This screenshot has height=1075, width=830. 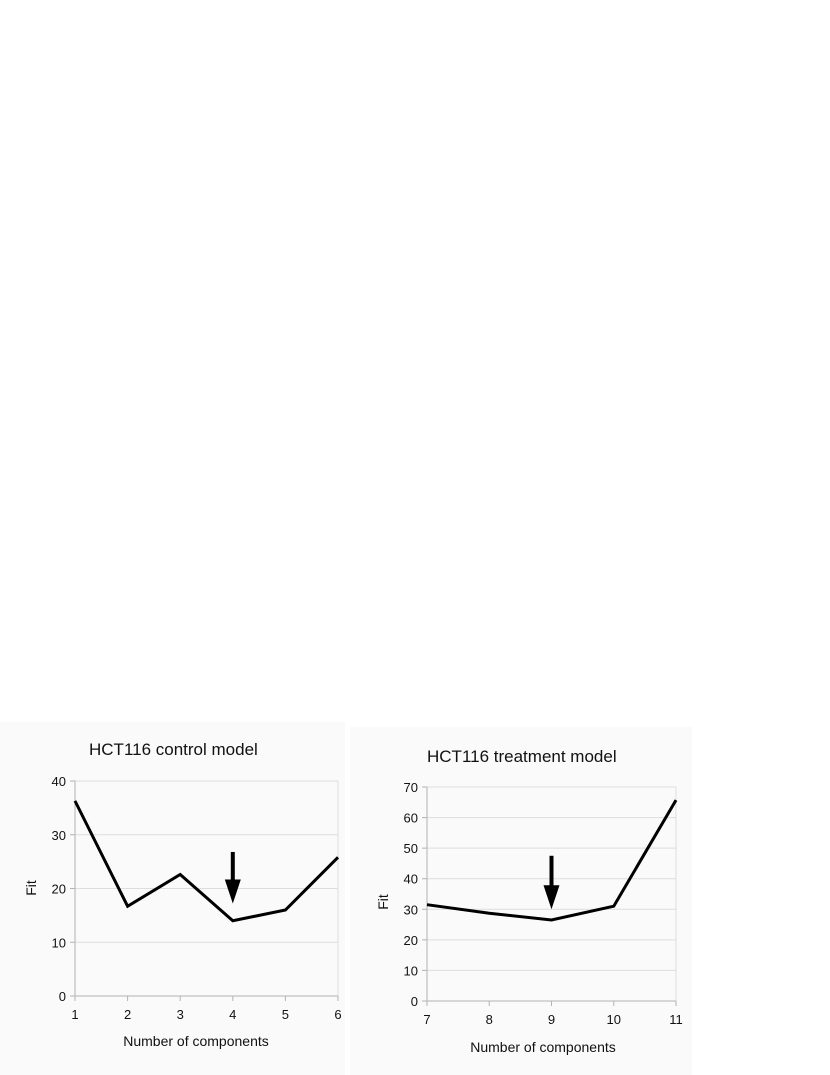 What do you see at coordinates (337, 1014) in the screenshot?
I see `x-tick-label: 6` at bounding box center [337, 1014].